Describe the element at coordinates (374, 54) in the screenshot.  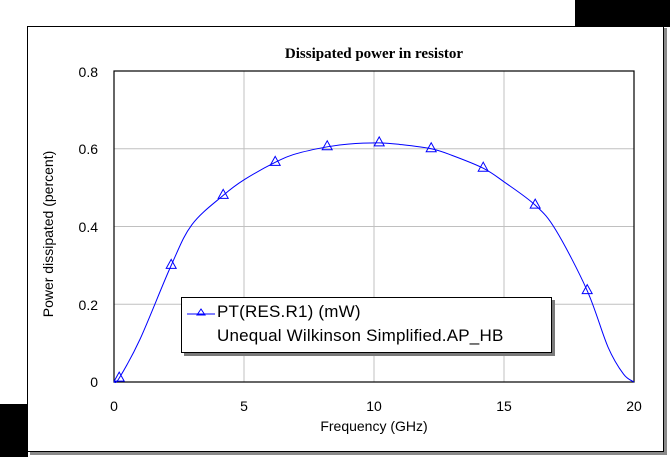
I see `chart-title: Dissipated power in resistor` at that location.